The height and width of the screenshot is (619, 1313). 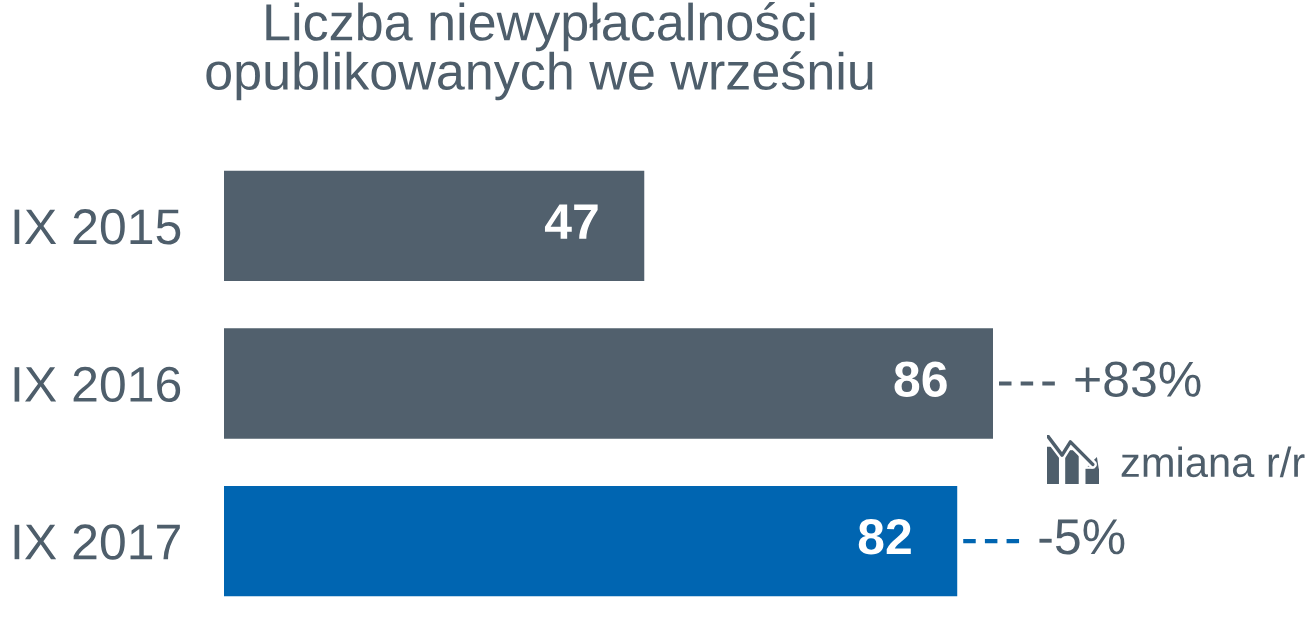 I want to click on data-label: 82, so click(x=884, y=537).